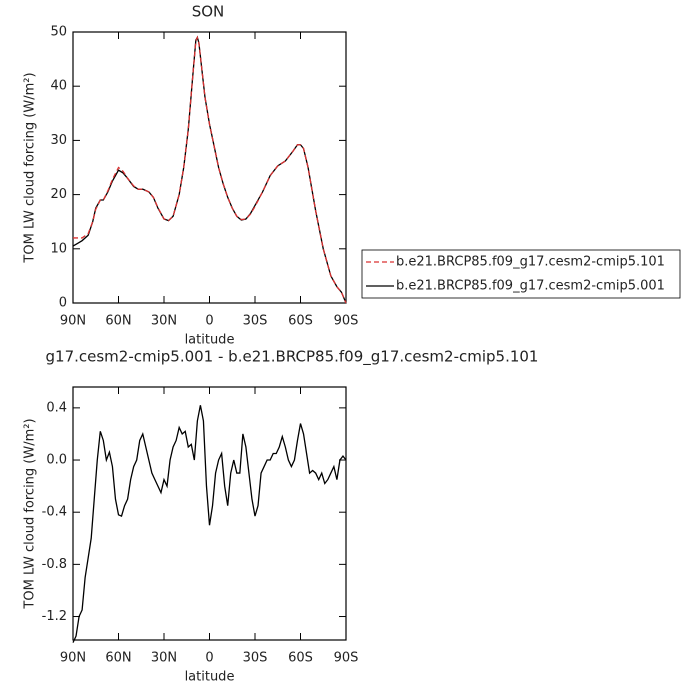  Describe the element at coordinates (56, 460) in the screenshot. I see `y-tick-label: 0.0` at that location.